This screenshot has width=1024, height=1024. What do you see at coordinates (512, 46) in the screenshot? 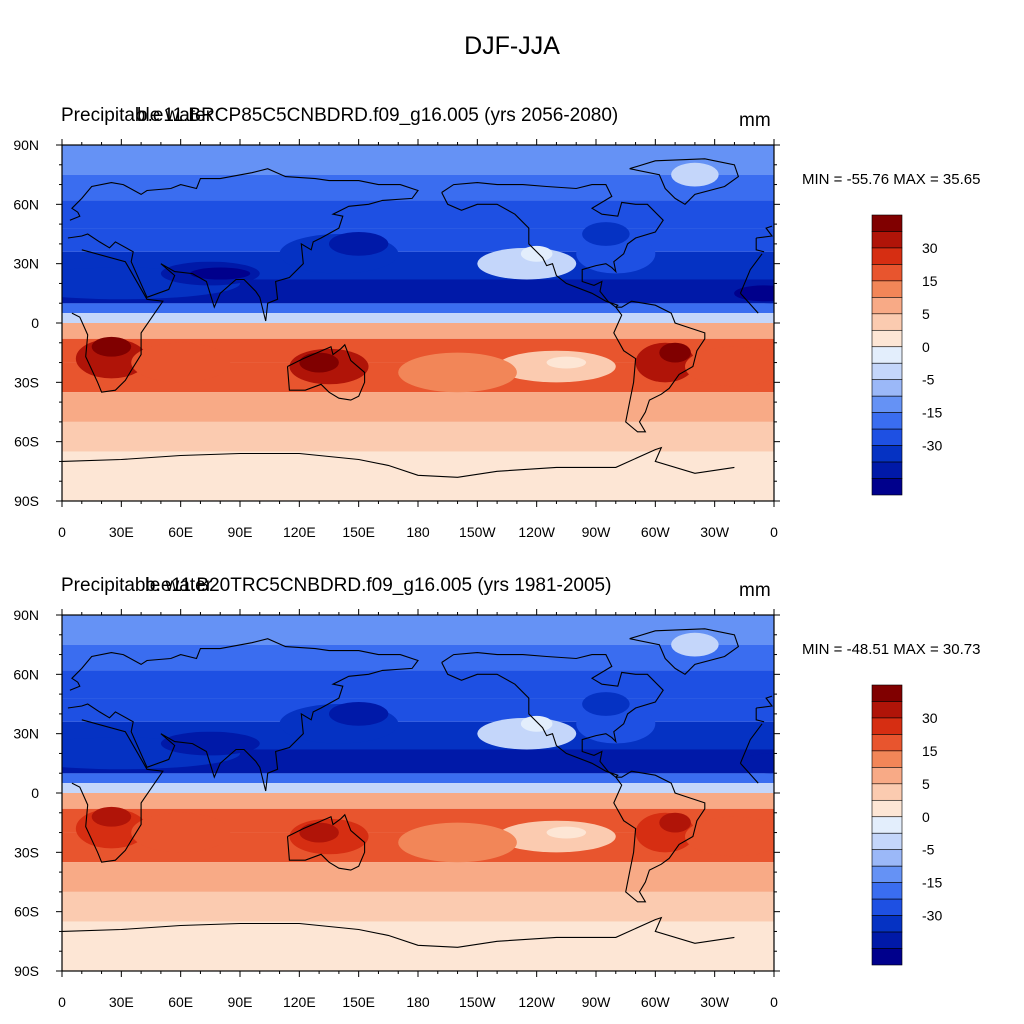
I see `figure-title: DJF-JJA` at bounding box center [512, 46].